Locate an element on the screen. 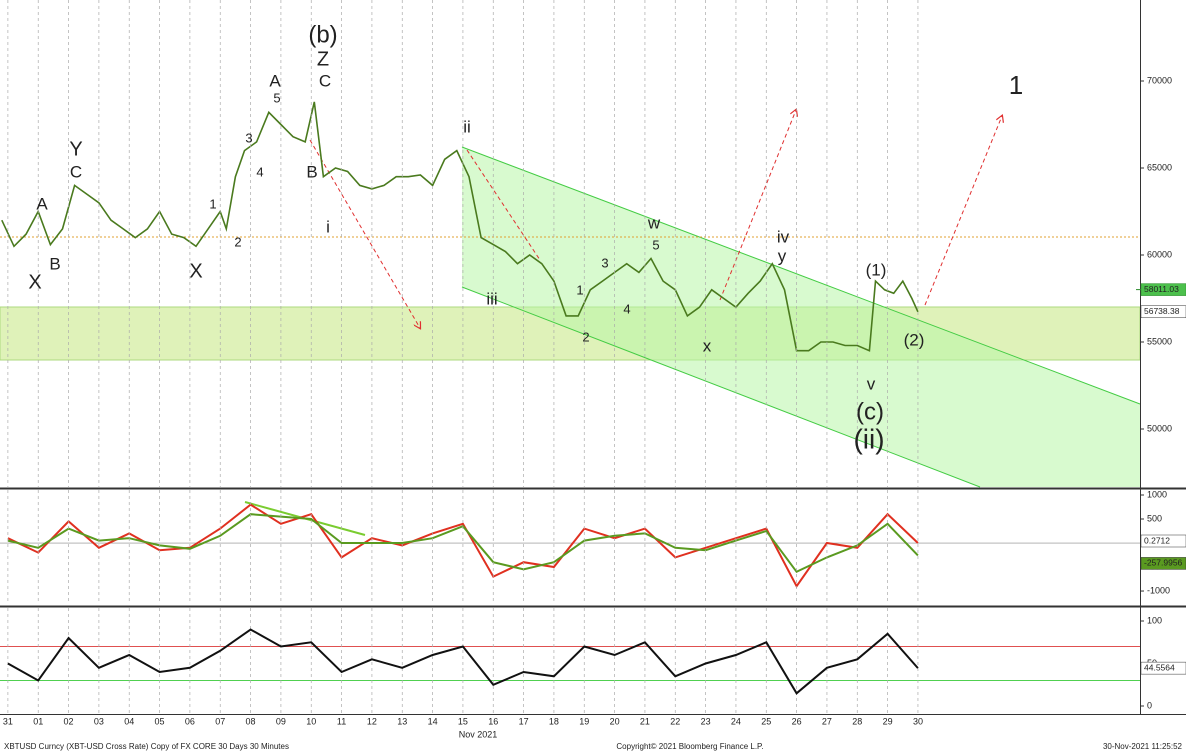 This screenshot has height=754, width=1186. x-axis-label: Nov 2021 is located at coordinates (478, 734).